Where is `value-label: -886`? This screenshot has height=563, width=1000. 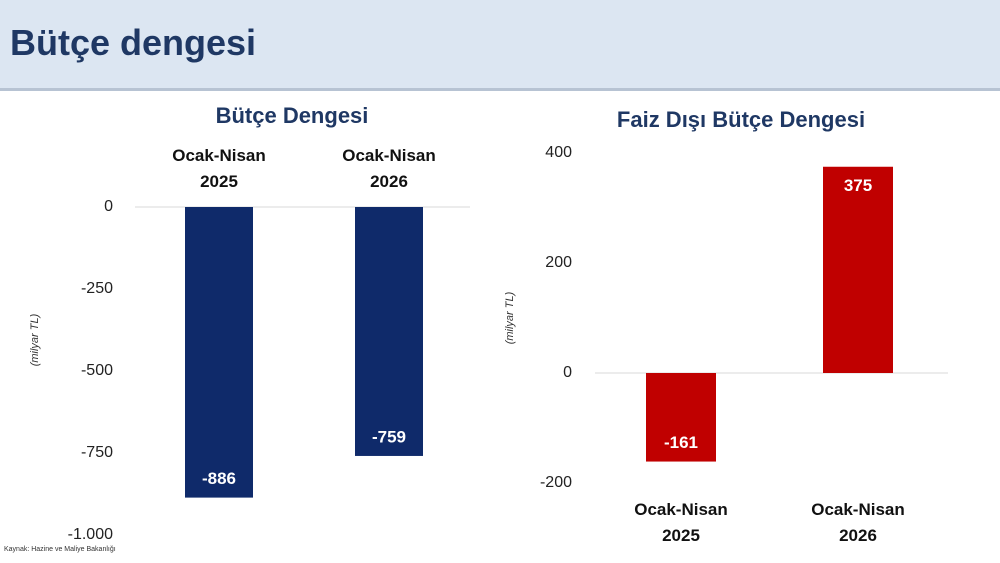
value-label: -886 is located at coordinates (219, 478).